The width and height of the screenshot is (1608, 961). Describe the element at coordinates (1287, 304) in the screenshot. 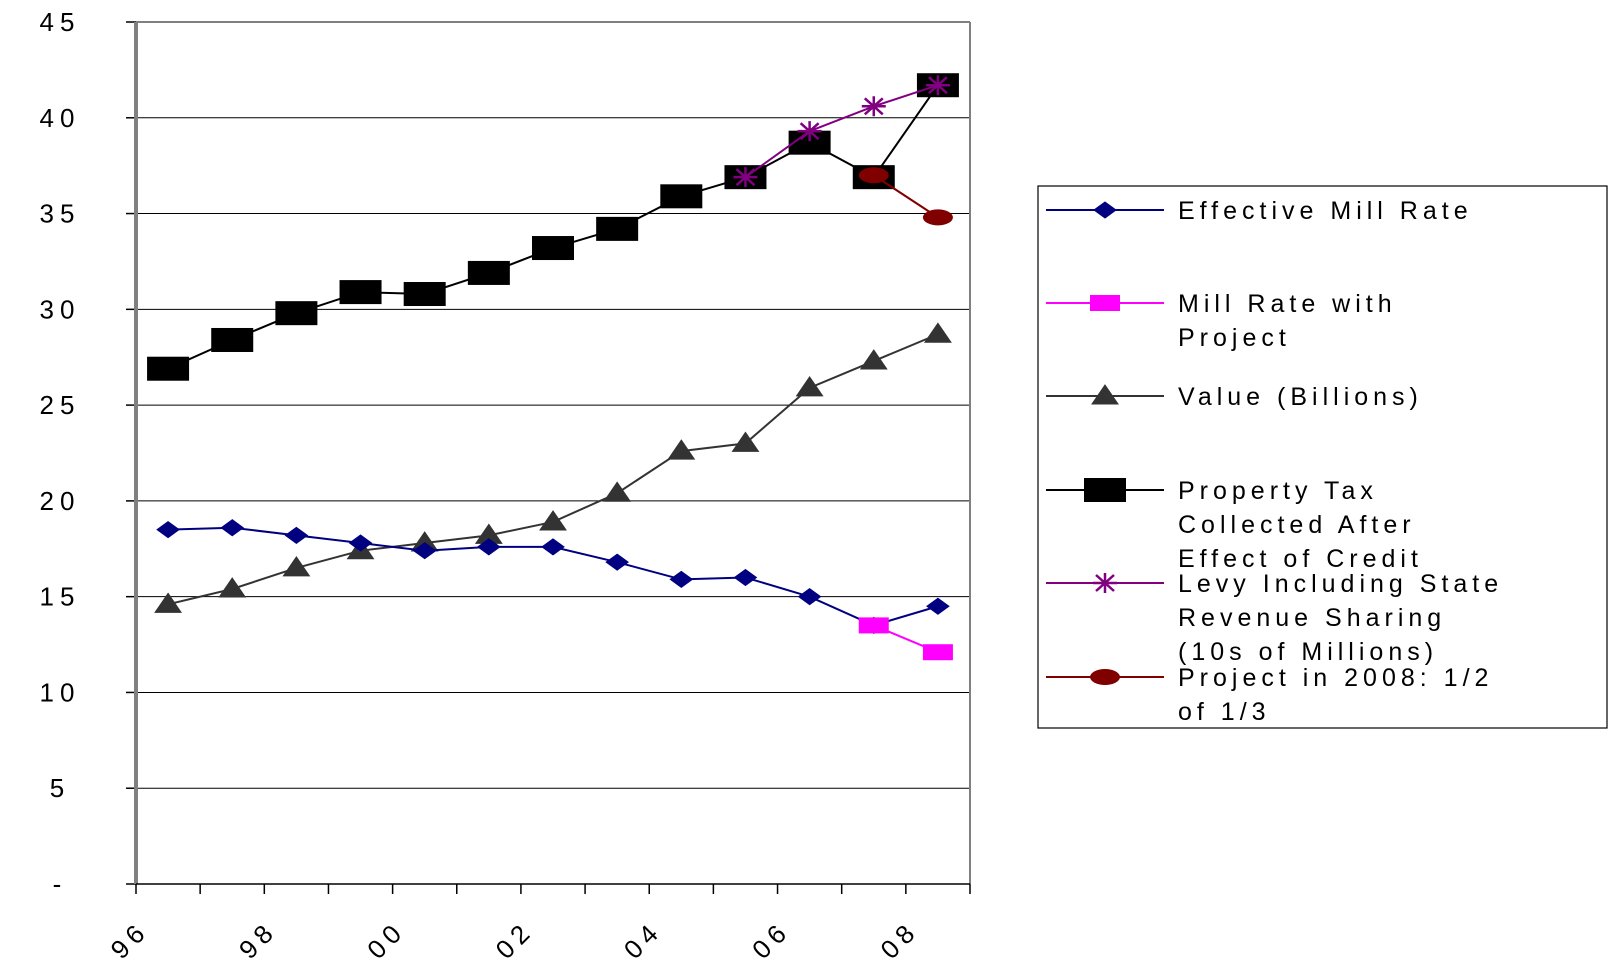

I see `legend-label: Mill Rate with` at that location.